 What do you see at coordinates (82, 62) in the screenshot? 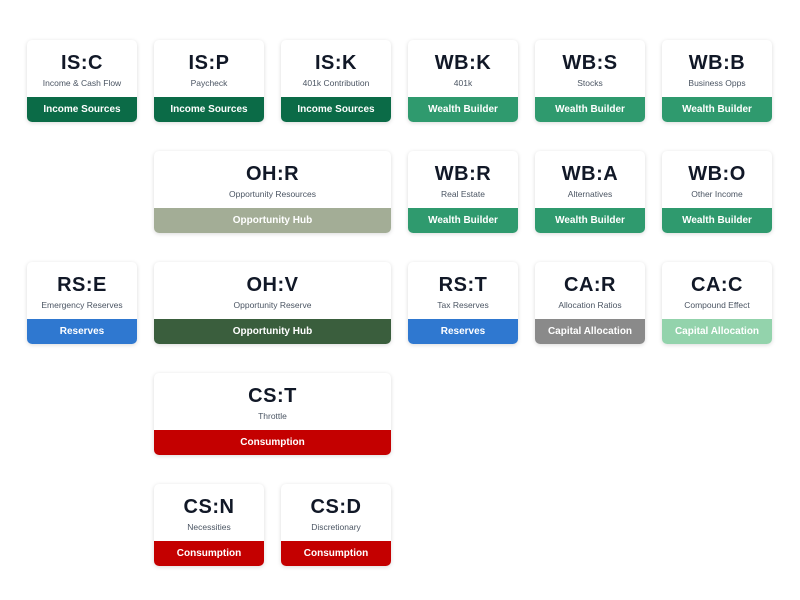
I see `card-code: IS:C` at bounding box center [82, 62].